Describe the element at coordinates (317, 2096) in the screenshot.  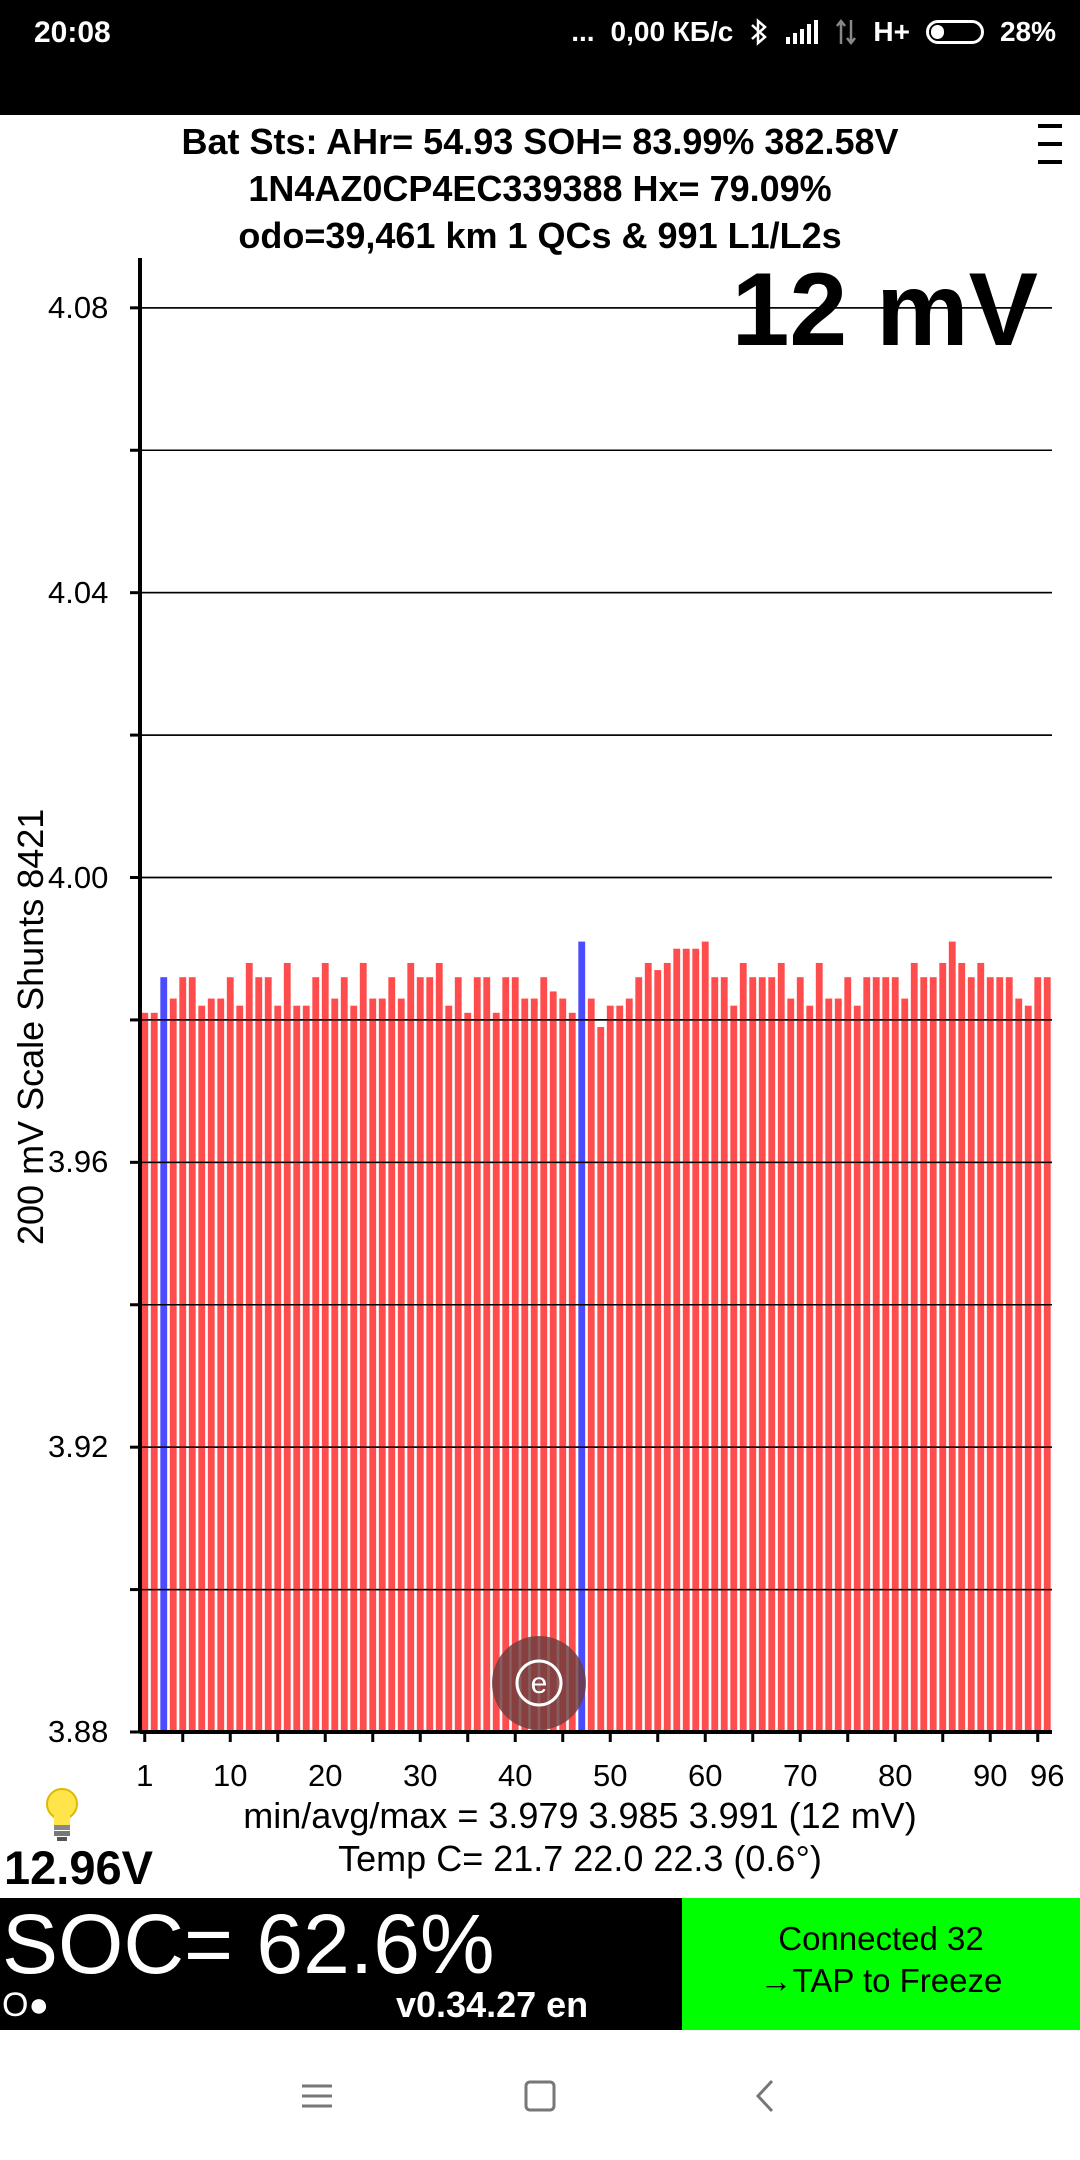
I see `recent-apps-icon` at that location.